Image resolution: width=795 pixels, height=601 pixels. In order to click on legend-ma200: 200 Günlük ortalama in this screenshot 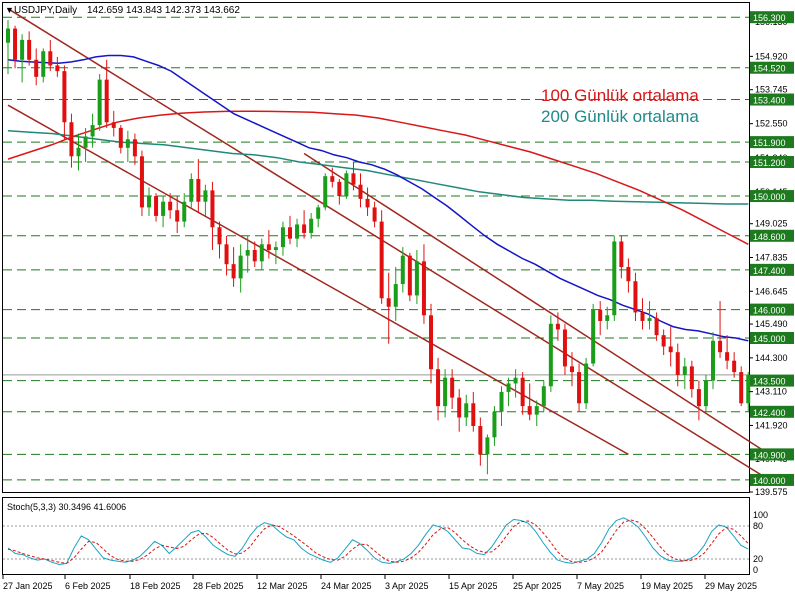, I will do `click(620, 116)`.